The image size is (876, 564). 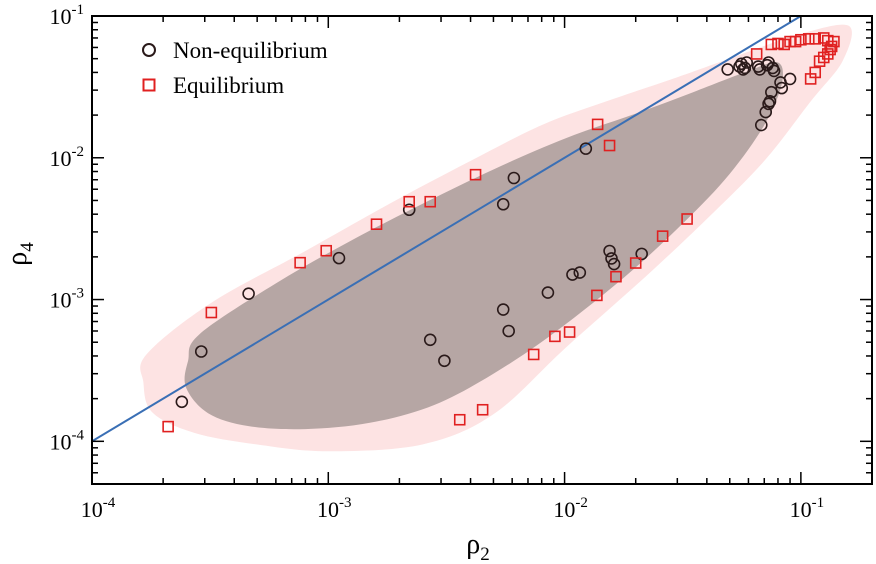 I want to click on y-tick-label: 10⁻², so click(x=67, y=157).